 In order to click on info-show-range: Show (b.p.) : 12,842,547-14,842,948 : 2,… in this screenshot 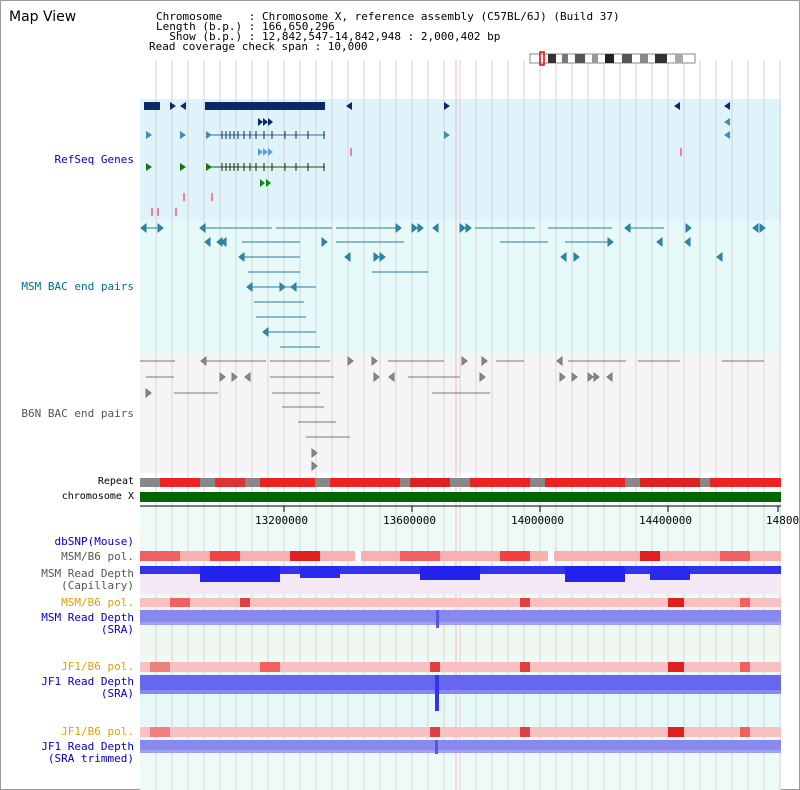, I will do `click(328, 36)`.